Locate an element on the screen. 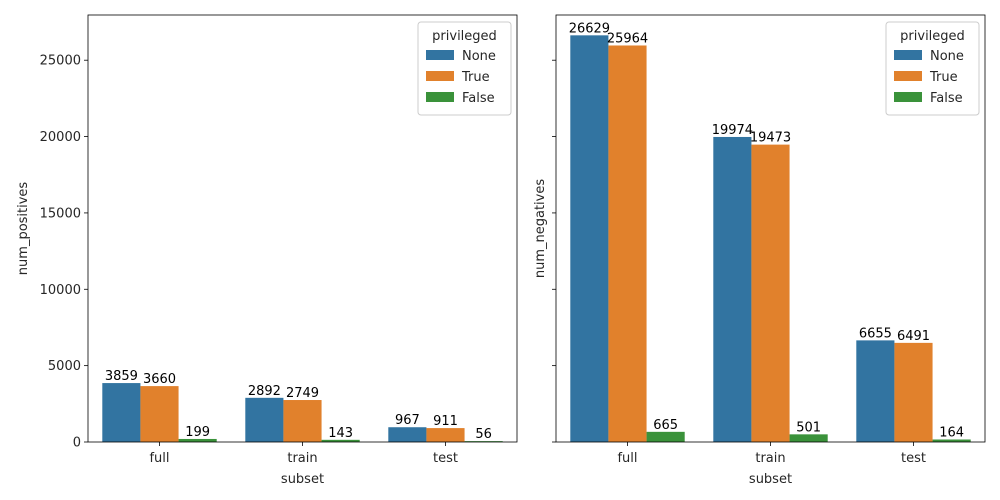 The height and width of the screenshot is (500, 1000). data-label-full-true: 3660 is located at coordinates (159, 379).